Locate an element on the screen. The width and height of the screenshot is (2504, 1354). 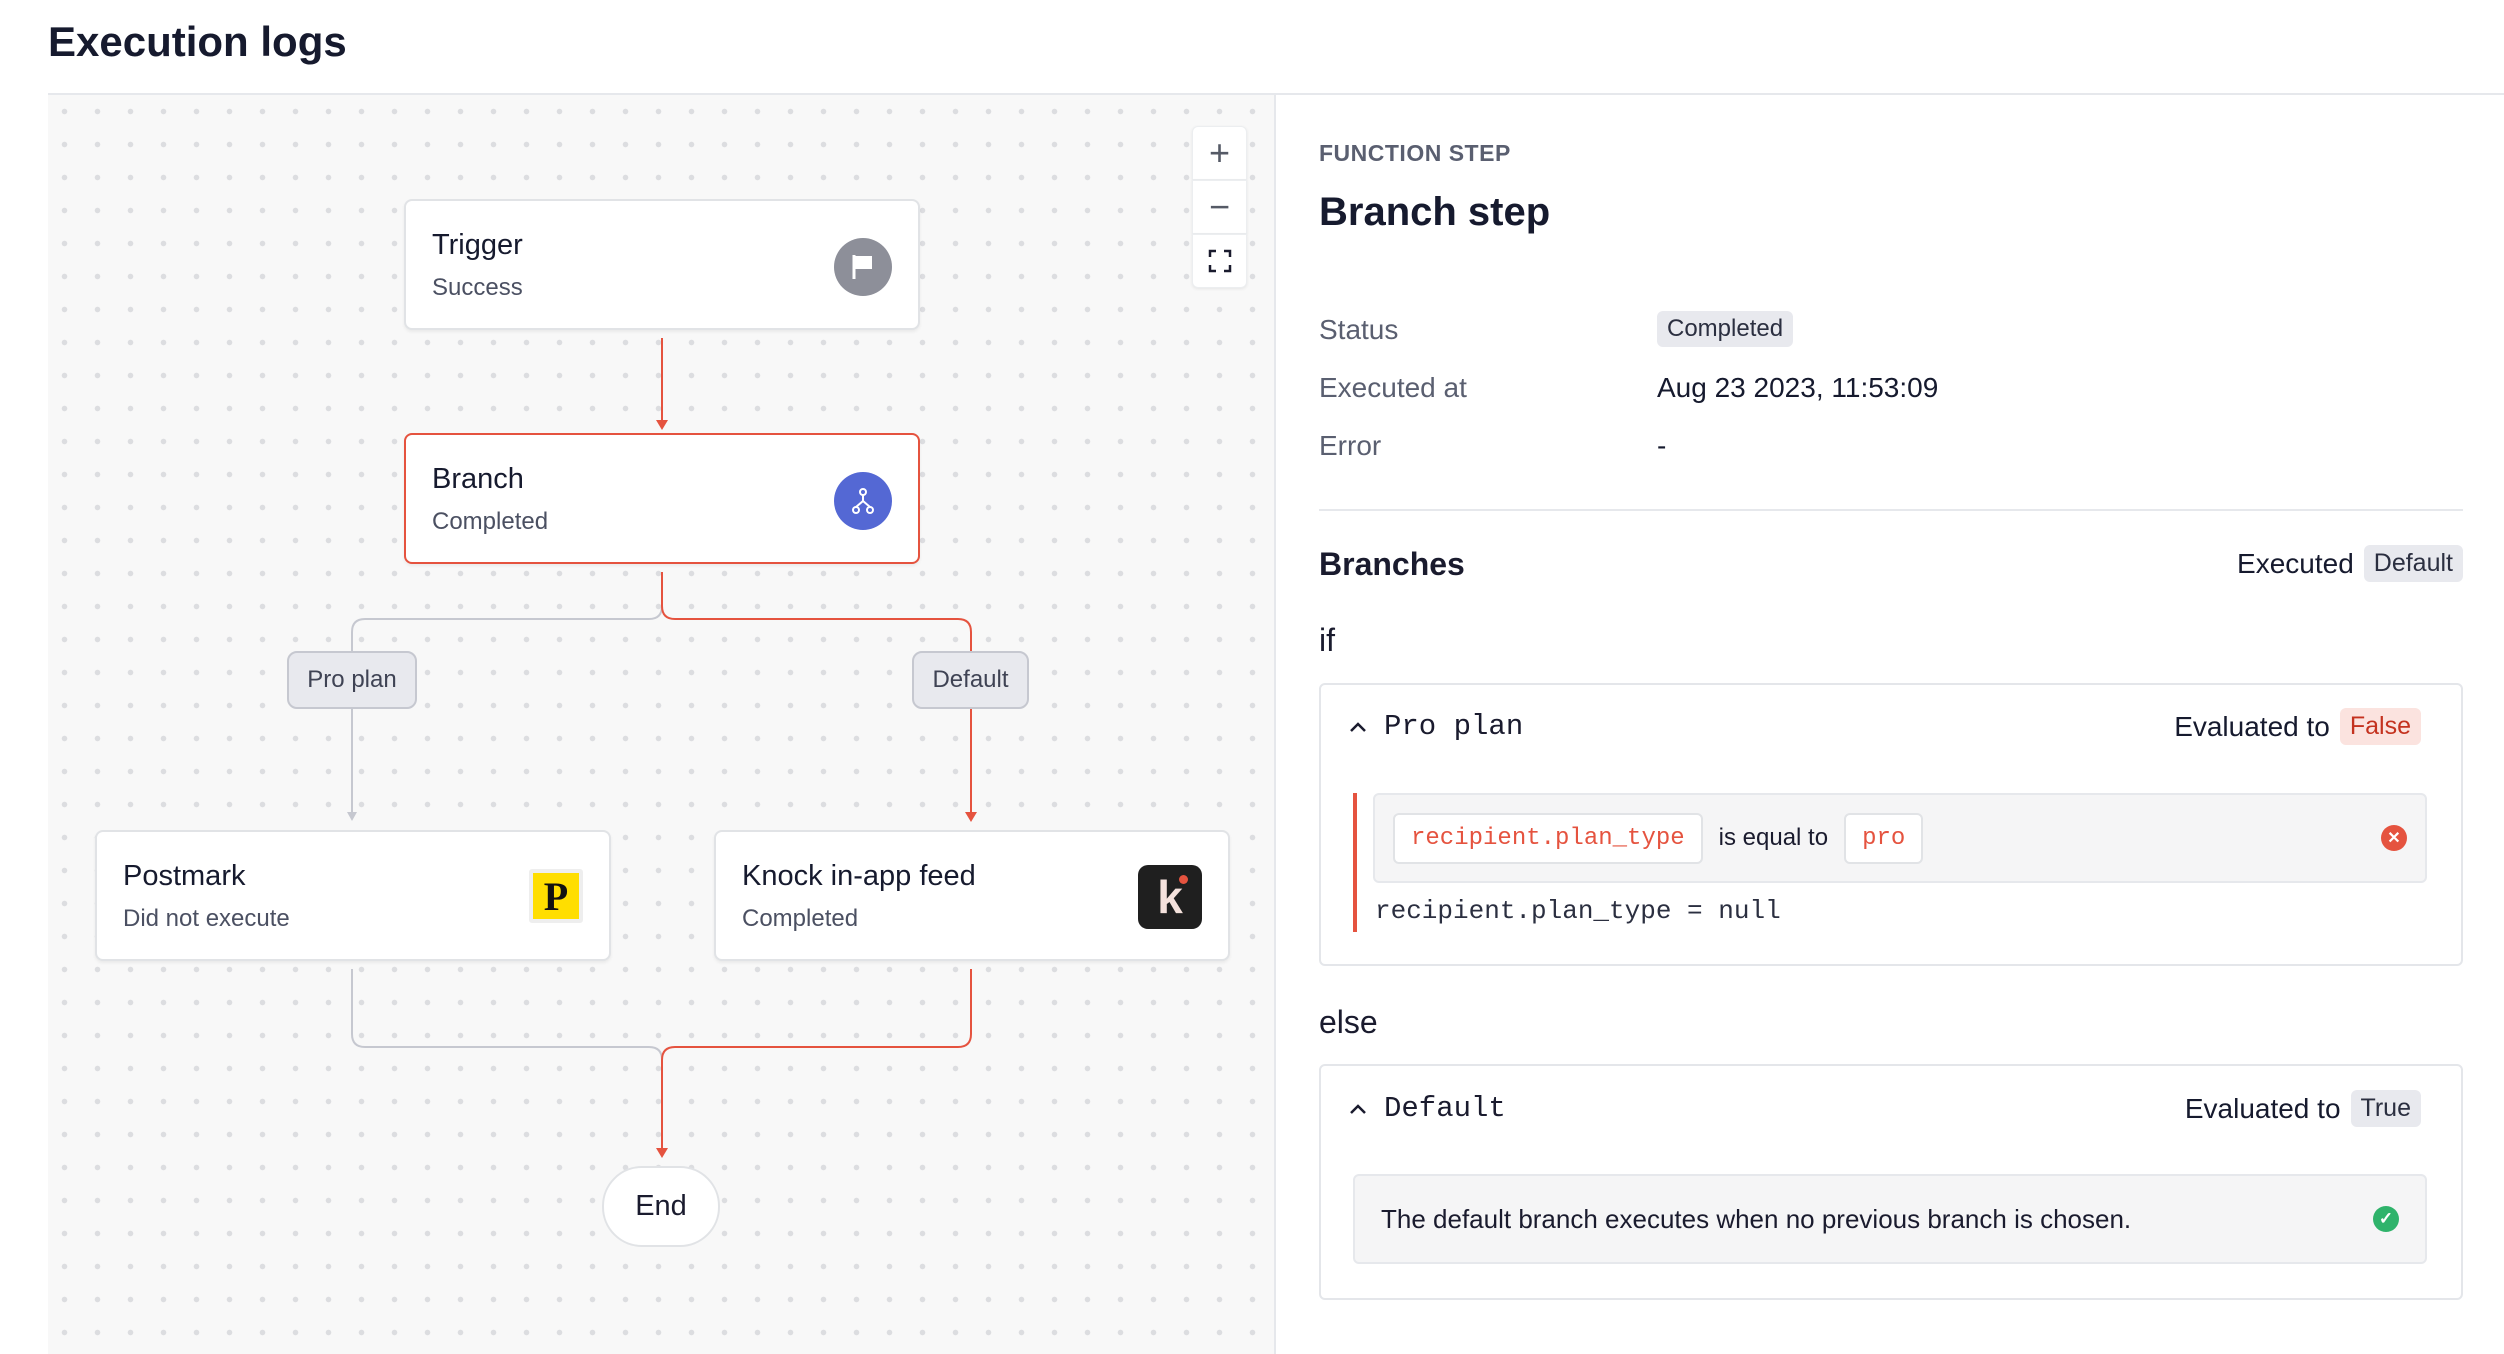
zoom-out-button: − is located at coordinates (1219, 207).